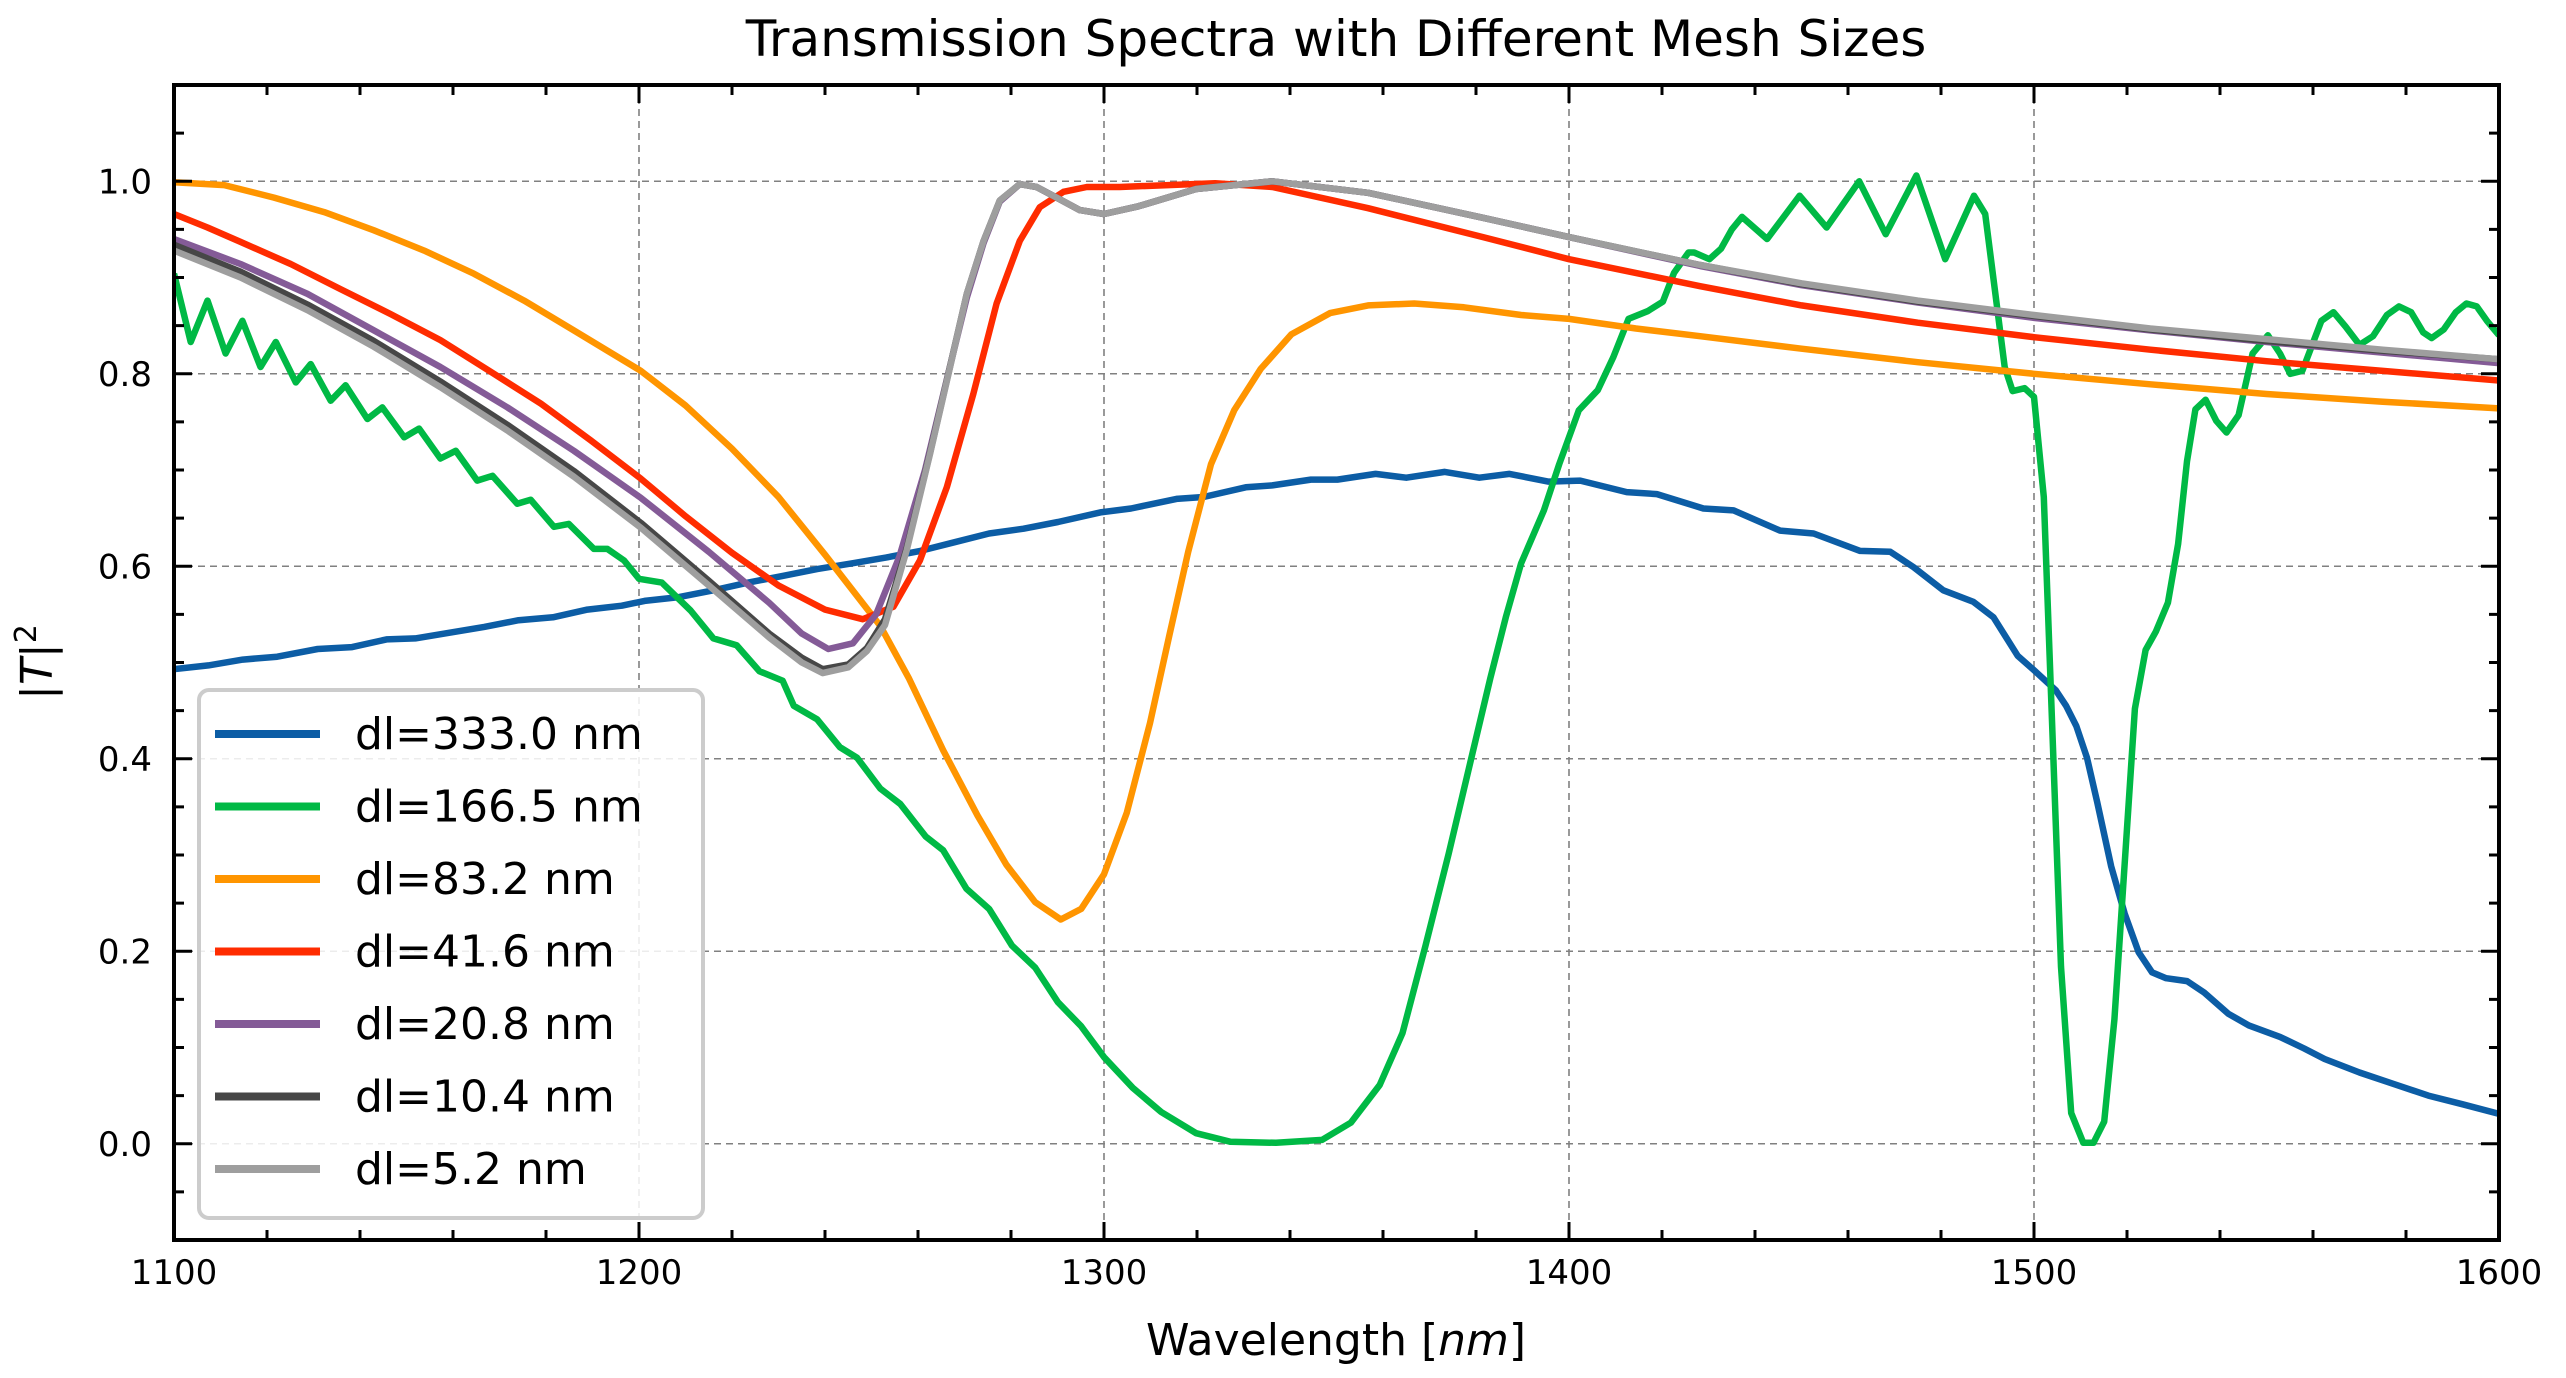 Image resolution: width=2566 pixels, height=1378 pixels. Describe the element at coordinates (125, 663) in the screenshot. I see `y-tick-labels: 0.0 0.2 0.4 0.6 0.8 1.0` at that location.